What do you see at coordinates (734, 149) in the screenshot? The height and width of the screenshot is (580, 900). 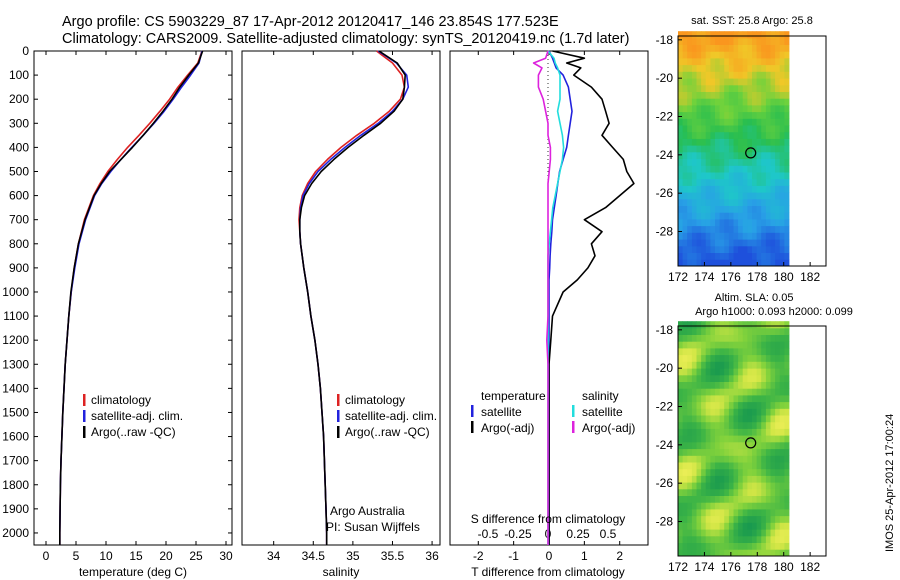 I see `sst-map-field` at bounding box center [734, 149].